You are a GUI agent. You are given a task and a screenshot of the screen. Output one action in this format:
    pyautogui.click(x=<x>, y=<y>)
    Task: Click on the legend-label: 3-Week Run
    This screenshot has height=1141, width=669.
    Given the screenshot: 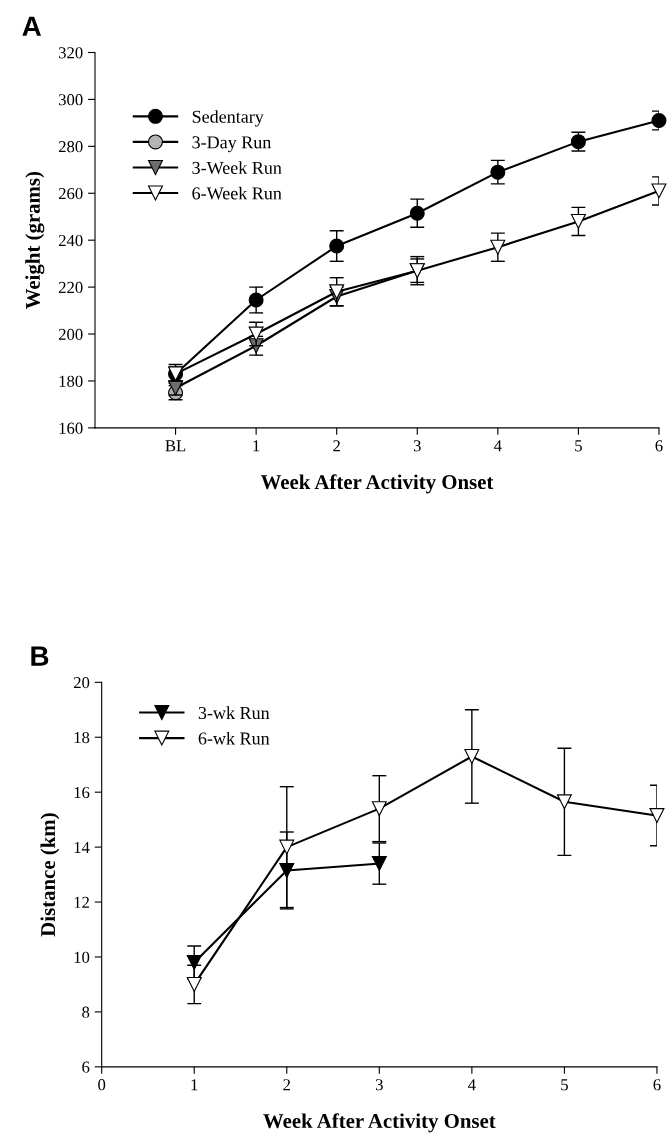 What is the action you would take?
    pyautogui.click(x=237, y=168)
    